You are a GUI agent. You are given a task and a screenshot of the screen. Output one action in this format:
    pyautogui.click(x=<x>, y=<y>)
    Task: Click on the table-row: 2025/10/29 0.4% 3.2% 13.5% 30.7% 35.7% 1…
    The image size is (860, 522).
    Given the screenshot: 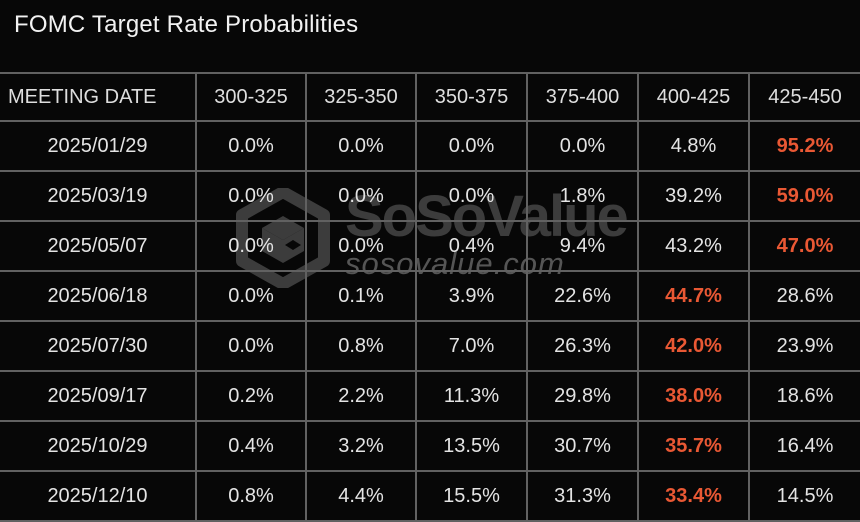 What is the action you would take?
    pyautogui.click(x=430, y=446)
    